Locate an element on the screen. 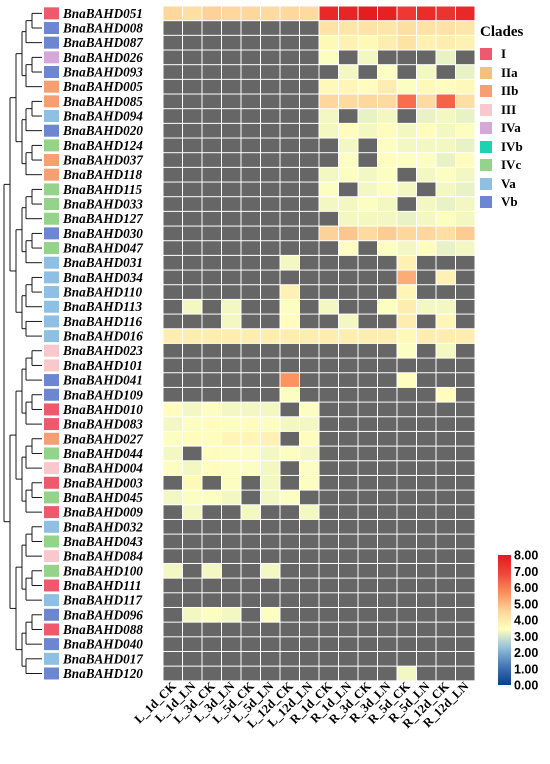  gene-label: BnaBAHD088 is located at coordinates (102, 629).